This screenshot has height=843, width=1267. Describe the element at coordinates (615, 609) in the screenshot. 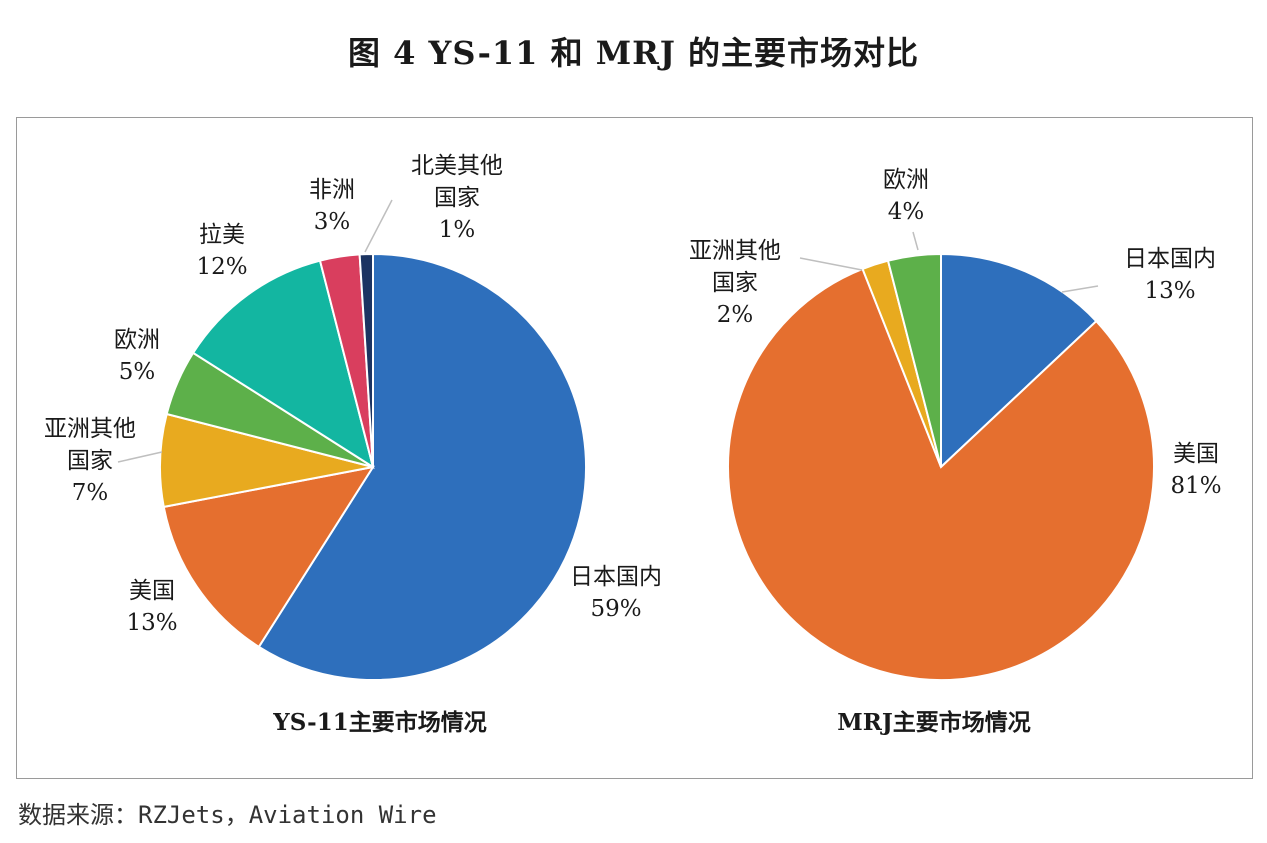

I see `slice-percent-label: 59%` at that location.